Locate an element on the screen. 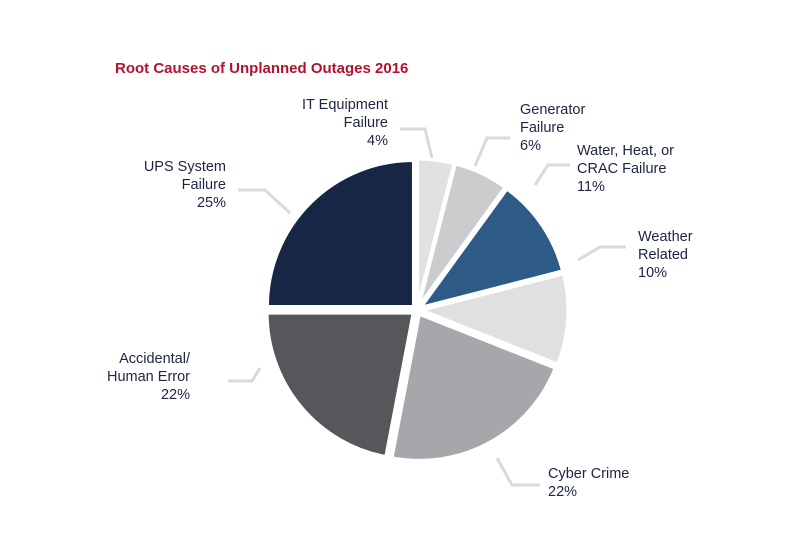 Image resolution: width=800 pixels, height=557 pixels. label-ups: UPS System Failure 25% is located at coordinates (185, 185).